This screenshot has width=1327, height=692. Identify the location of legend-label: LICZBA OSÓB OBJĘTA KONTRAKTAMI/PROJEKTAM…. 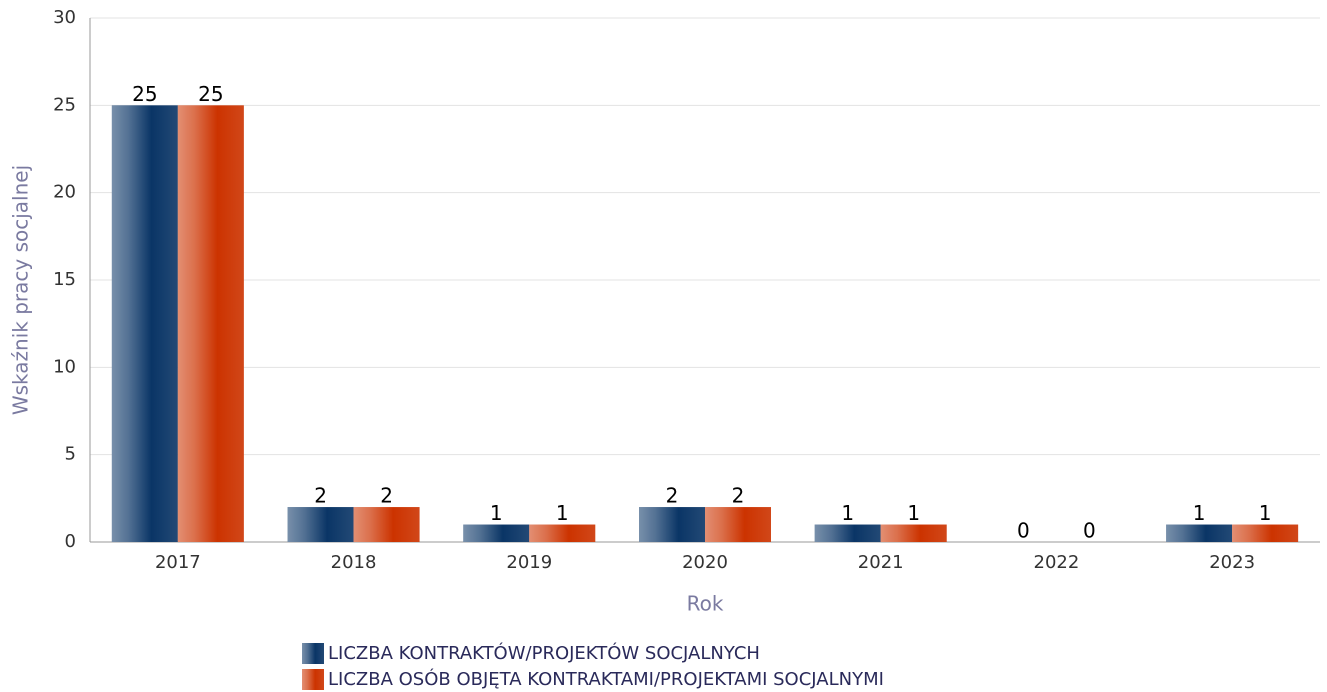
(606, 679).